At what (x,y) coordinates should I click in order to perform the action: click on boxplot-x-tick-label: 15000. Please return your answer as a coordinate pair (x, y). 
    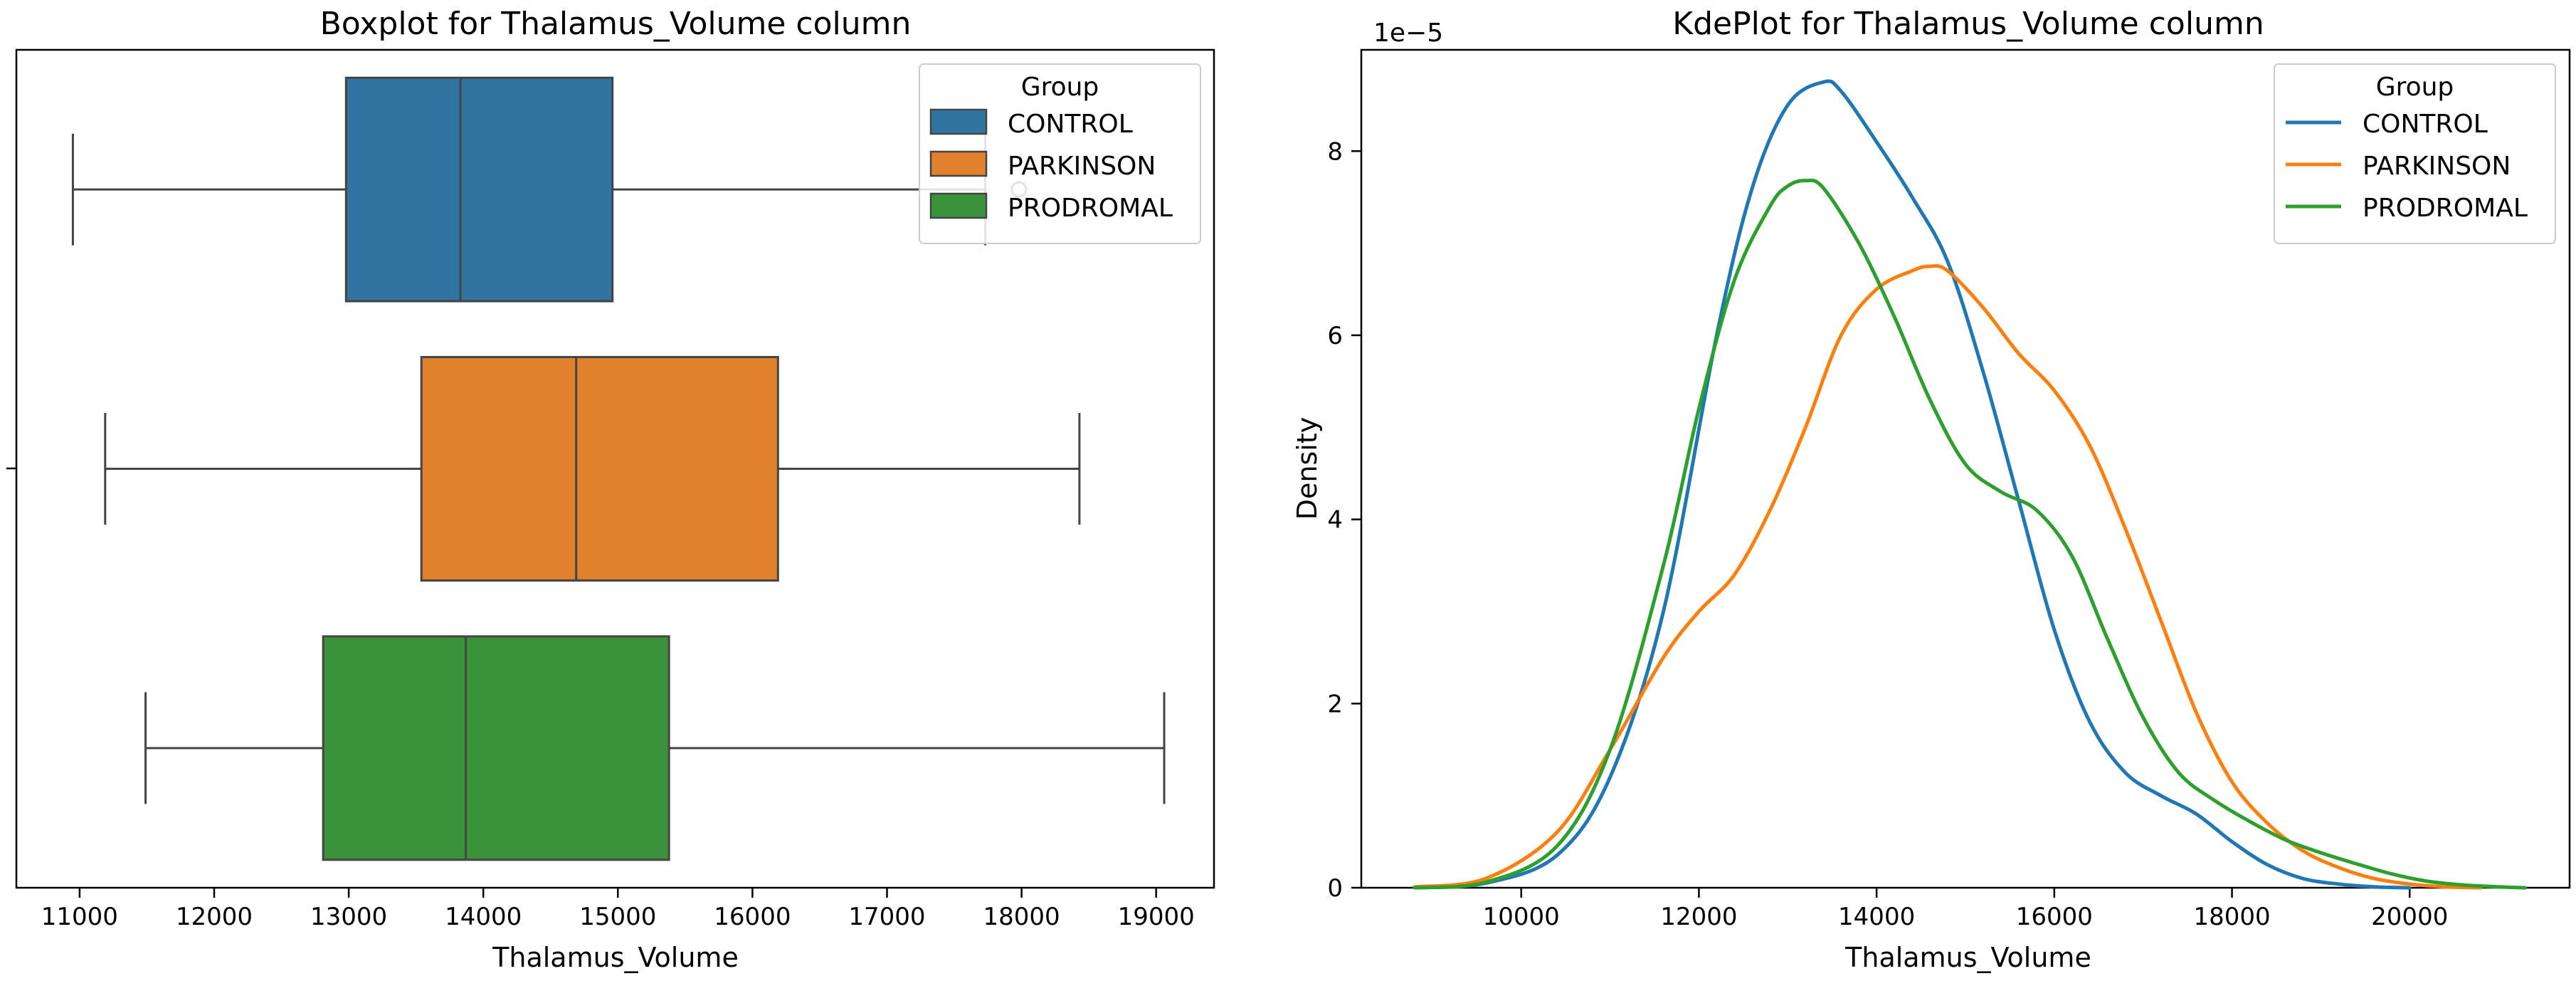
    Looking at the image, I should click on (617, 917).